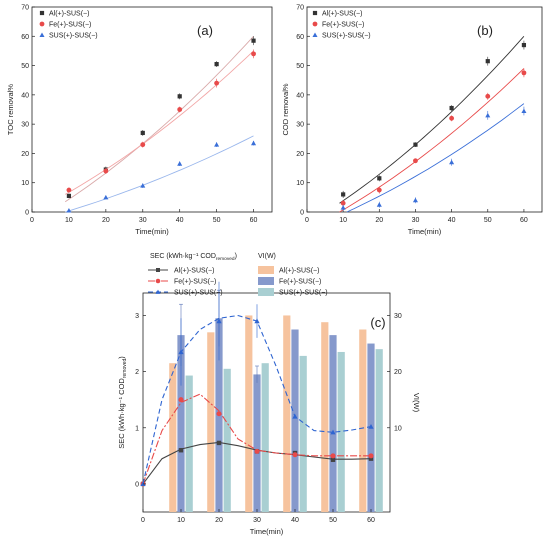 The height and width of the screenshot is (542, 550). Describe the element at coordinates (300, 66) in the screenshot. I see `y-tick-label: 50` at that location.